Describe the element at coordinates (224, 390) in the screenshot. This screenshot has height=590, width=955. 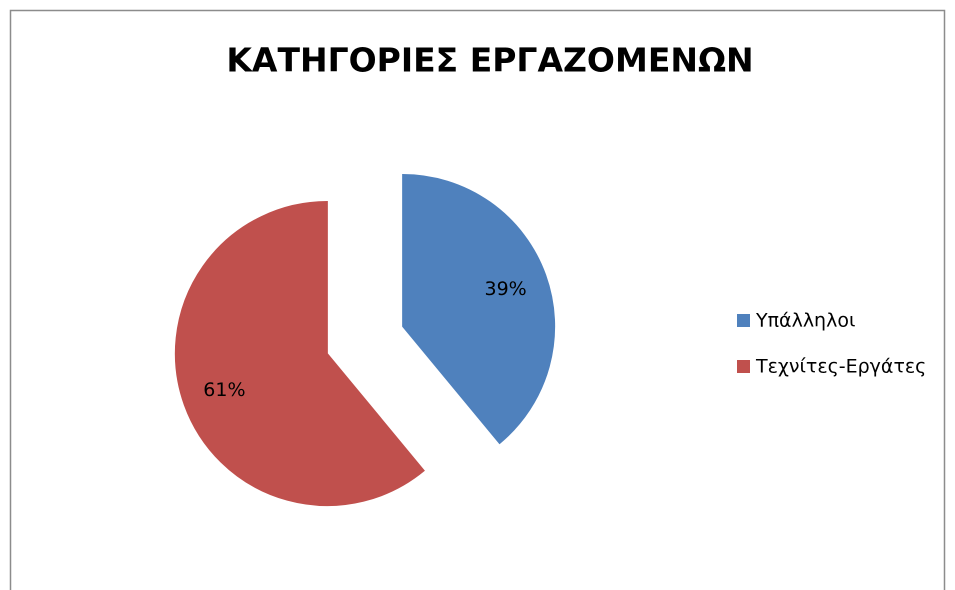
I see `data-label: 61%` at that location.